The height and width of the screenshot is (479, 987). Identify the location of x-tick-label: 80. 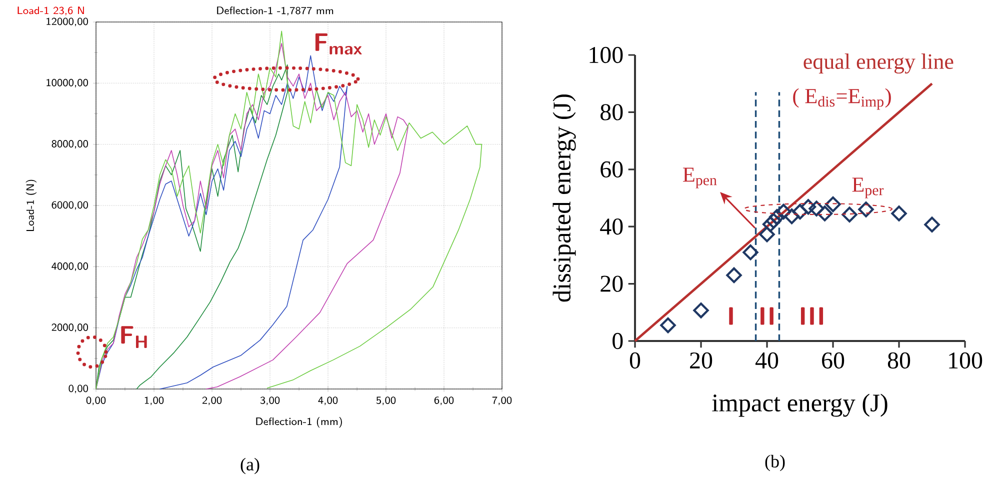
(899, 360).